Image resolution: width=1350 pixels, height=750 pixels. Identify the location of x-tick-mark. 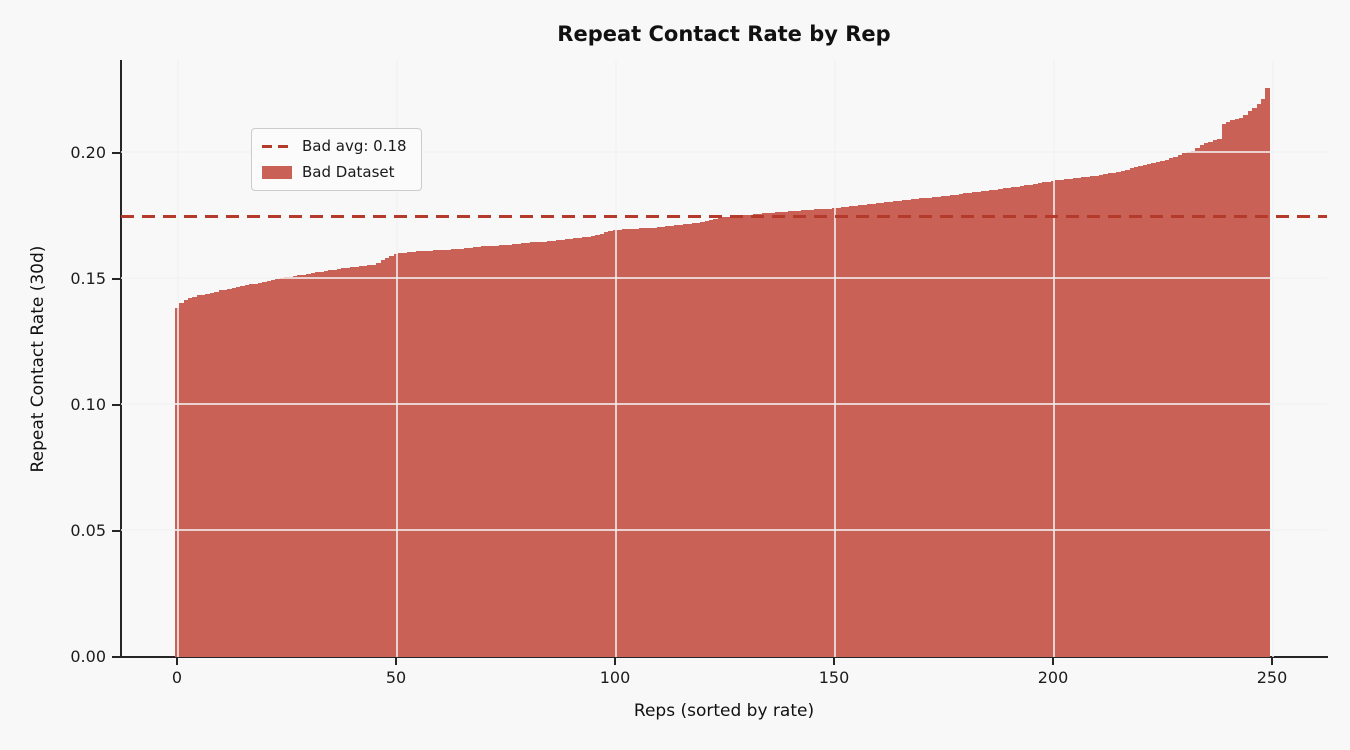
(1053, 661).